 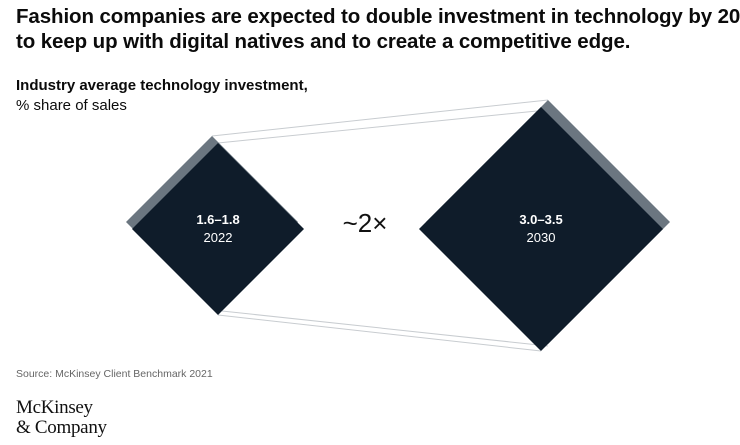 I want to click on subtitle-metric: Industry average technology investment,, so click(x=162, y=85).